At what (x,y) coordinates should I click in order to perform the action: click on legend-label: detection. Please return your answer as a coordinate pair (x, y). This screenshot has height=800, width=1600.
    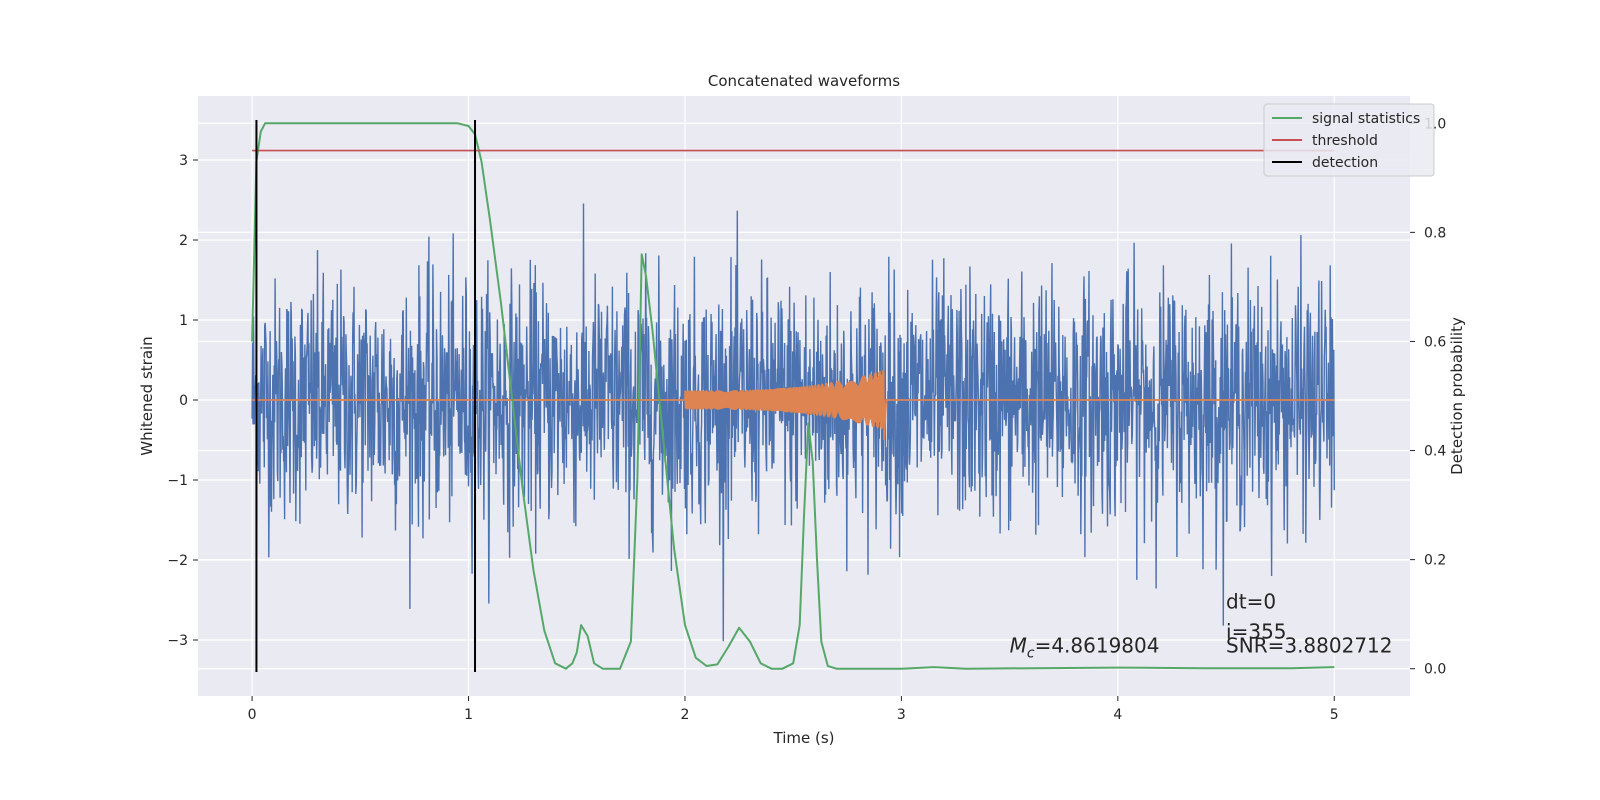
    Looking at the image, I should click on (1345, 163).